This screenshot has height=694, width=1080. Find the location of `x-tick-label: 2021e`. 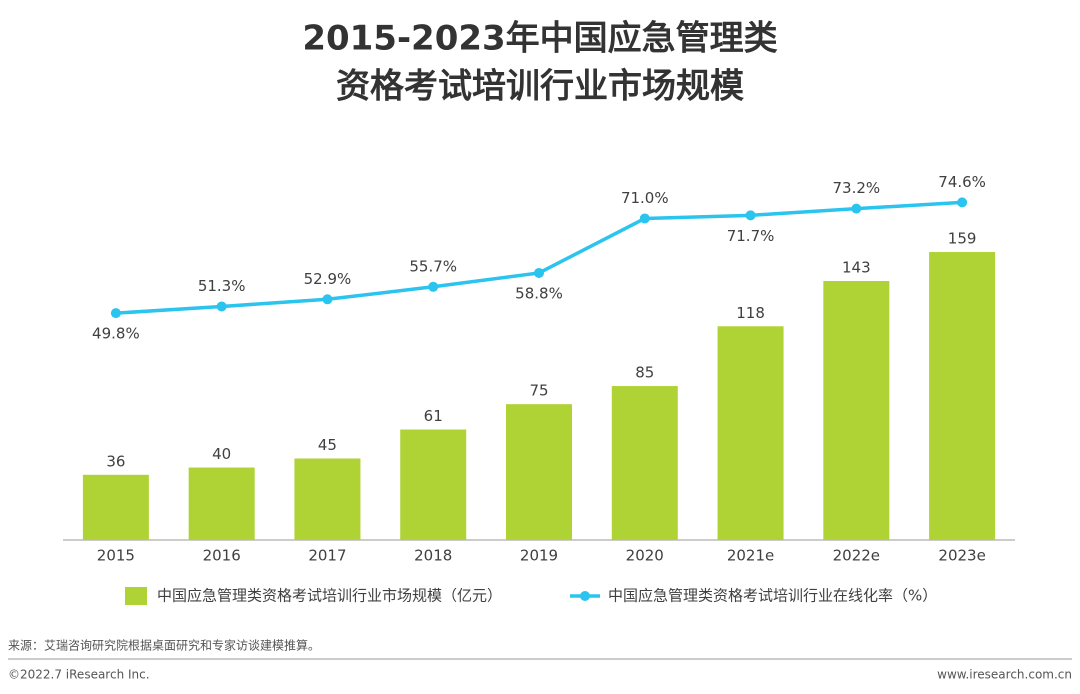

x-tick-label: 2021e is located at coordinates (750, 556).